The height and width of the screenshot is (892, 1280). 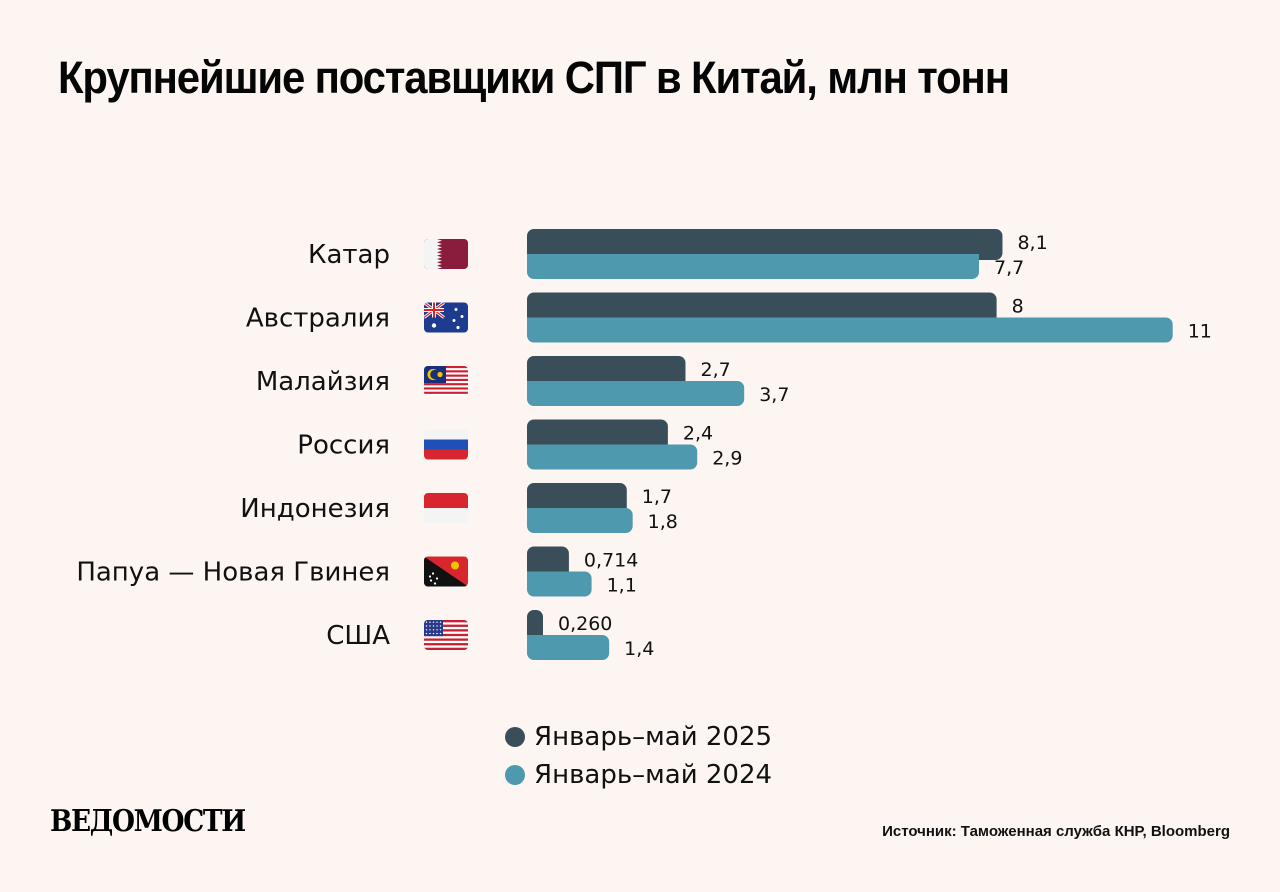 I want to click on usa-flag-icon, so click(x=446, y=635).